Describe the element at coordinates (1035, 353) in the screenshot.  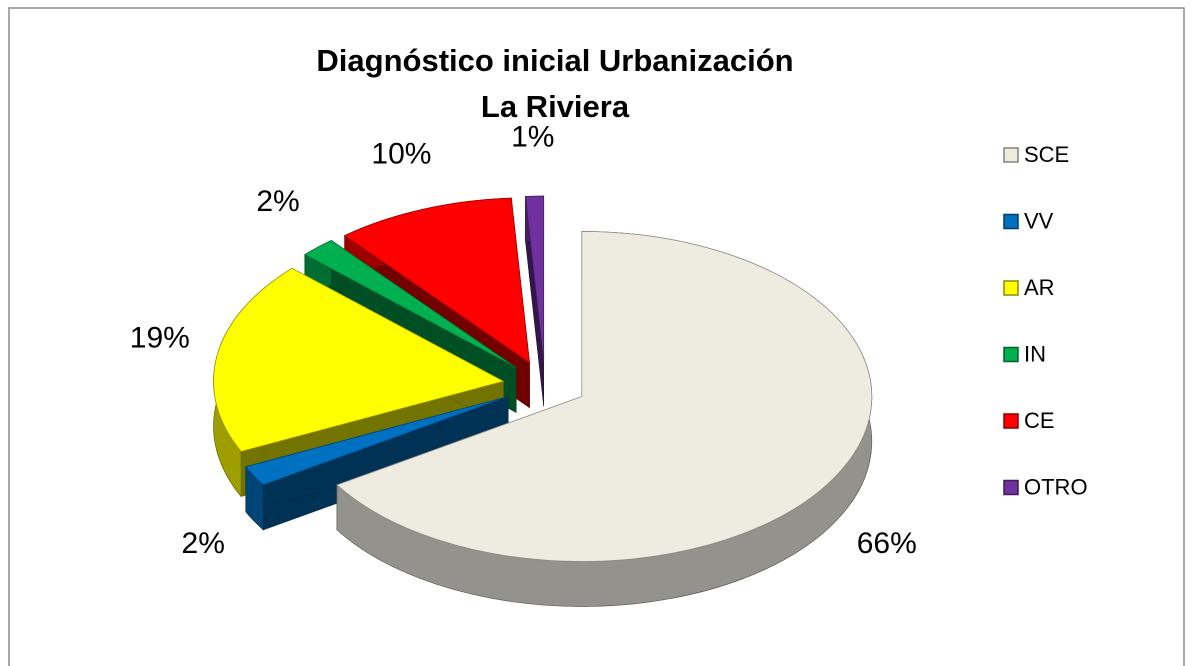
I see `legend-label: IN` at that location.